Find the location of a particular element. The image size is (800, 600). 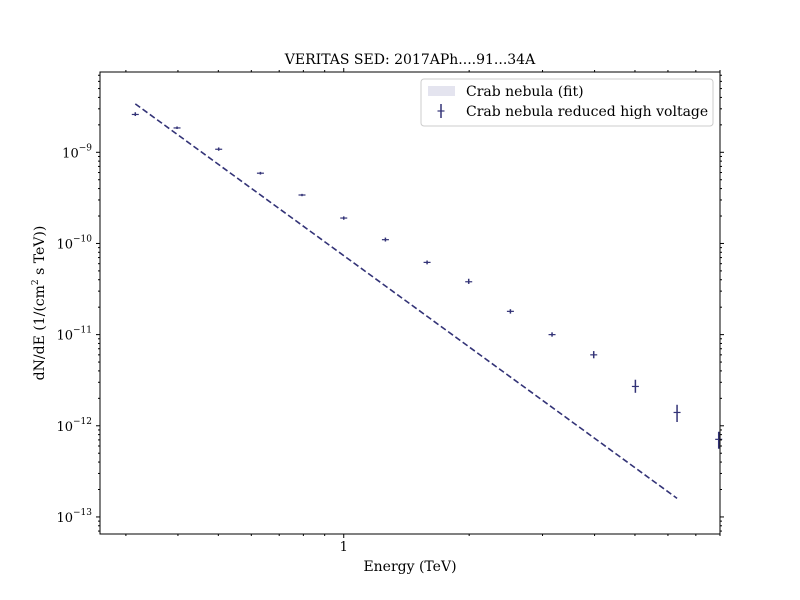

y-axis-label: dN/dE (1/(cm2 s TeV)) is located at coordinates (39, 303).